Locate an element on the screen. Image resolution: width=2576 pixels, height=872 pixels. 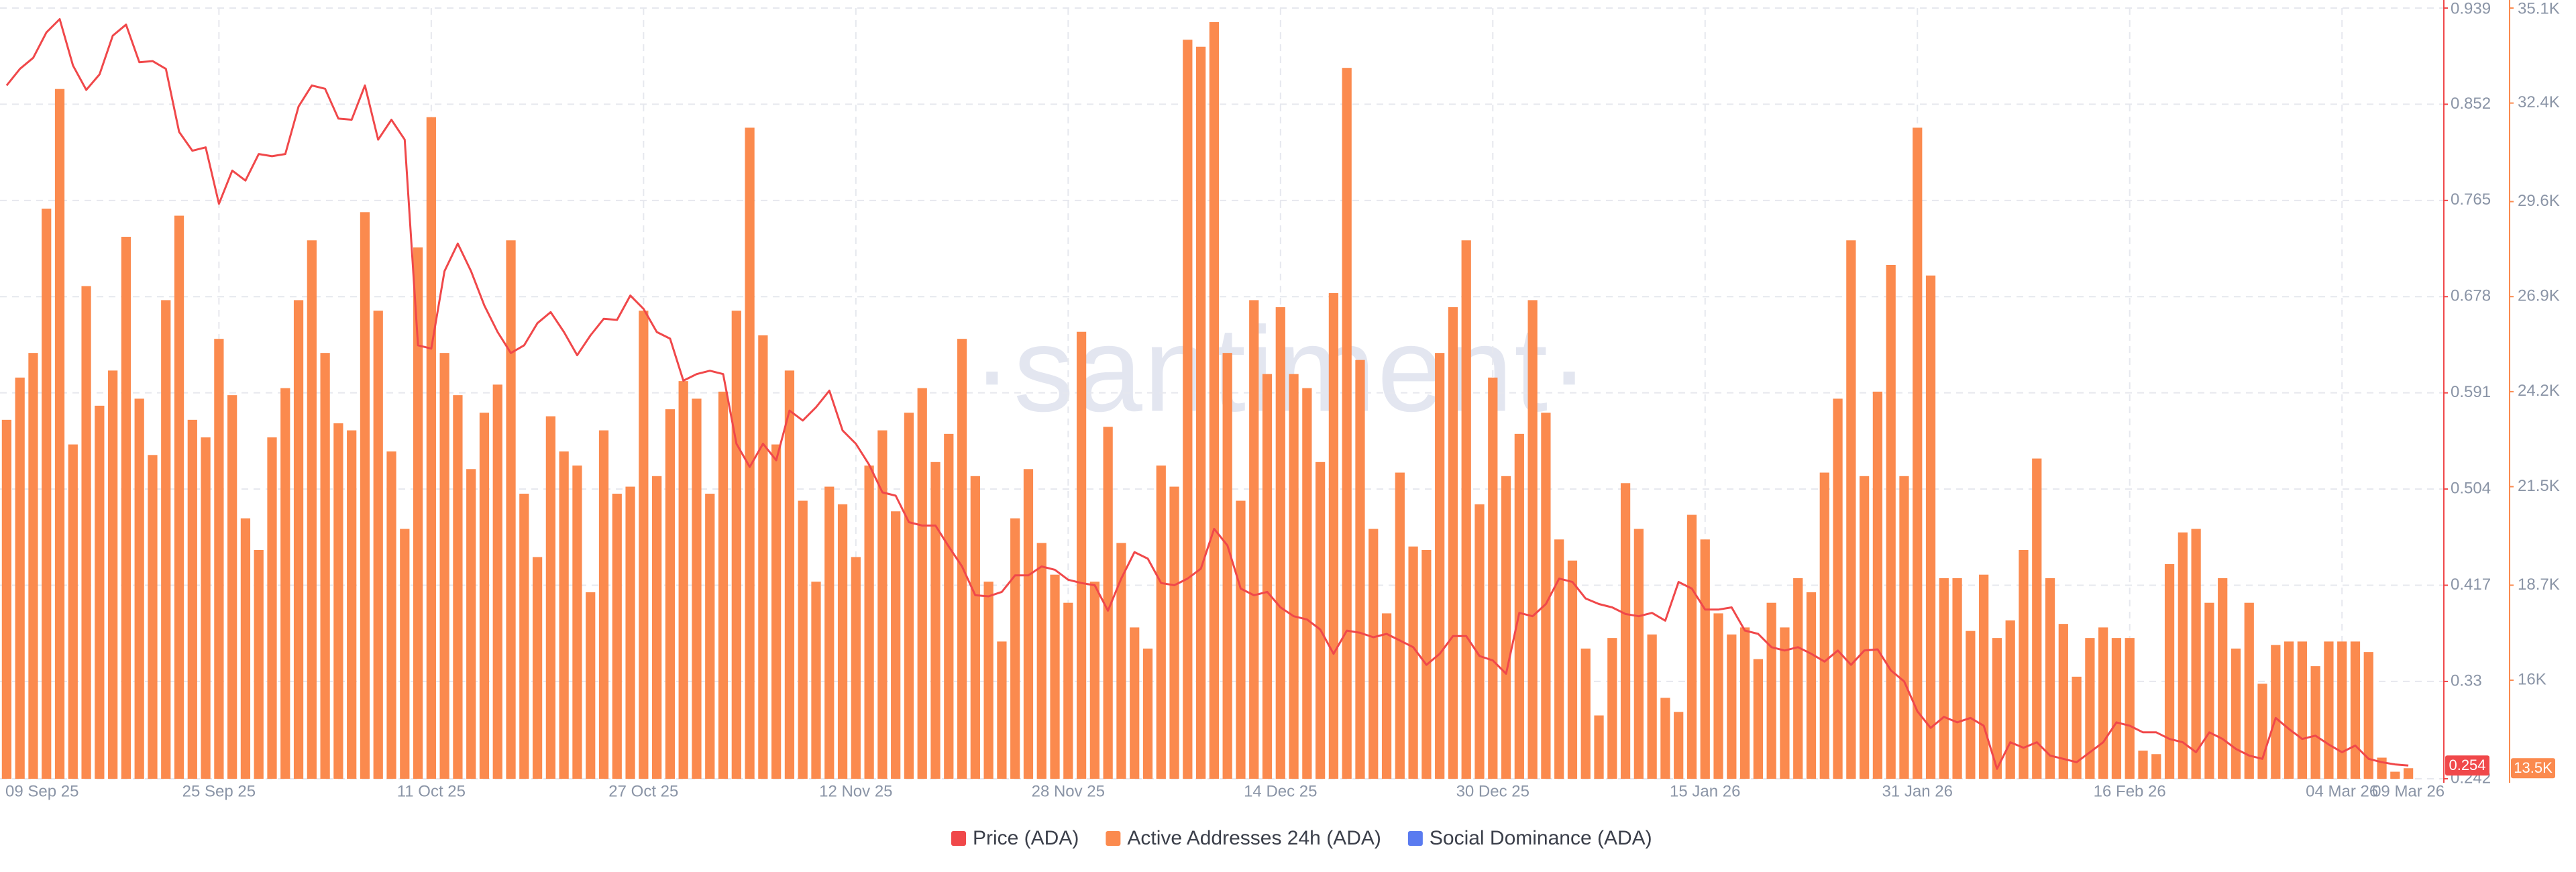
y2-tick-label: 32.4K is located at coordinates (2539, 102).